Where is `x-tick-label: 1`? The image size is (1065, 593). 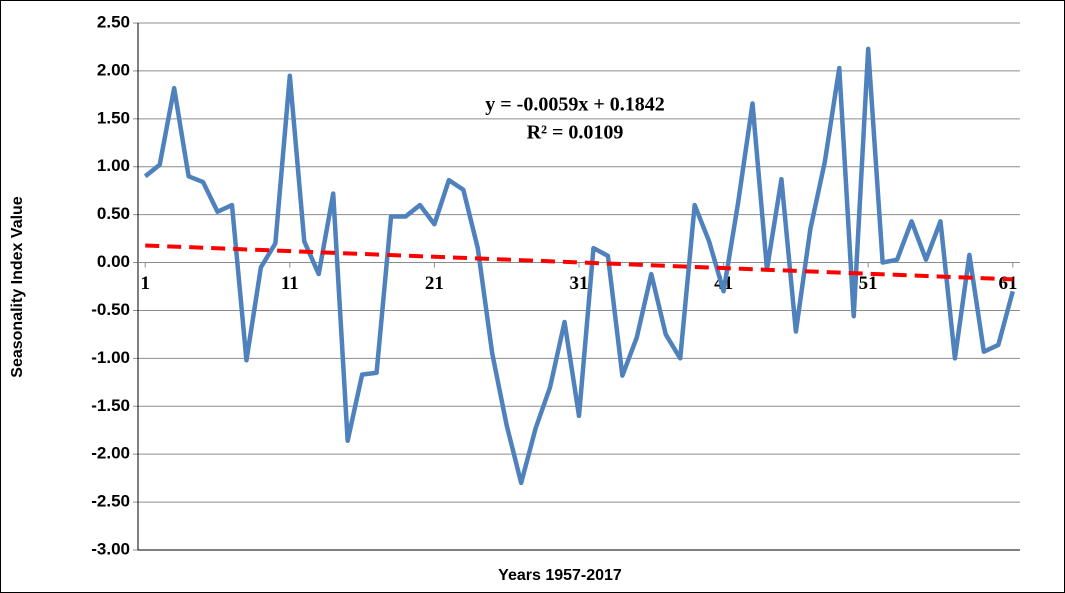
x-tick-label: 1 is located at coordinates (145, 283).